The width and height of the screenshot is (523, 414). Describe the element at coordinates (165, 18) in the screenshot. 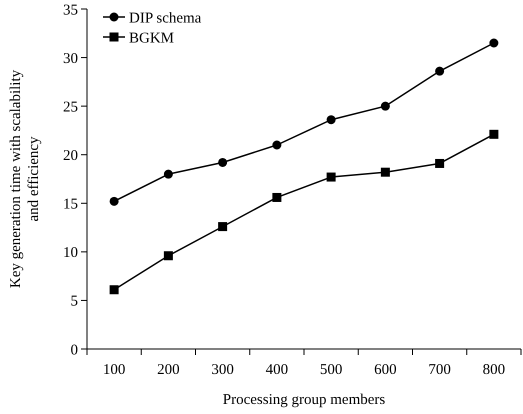

I see `legend-label: DIP schema` at that location.